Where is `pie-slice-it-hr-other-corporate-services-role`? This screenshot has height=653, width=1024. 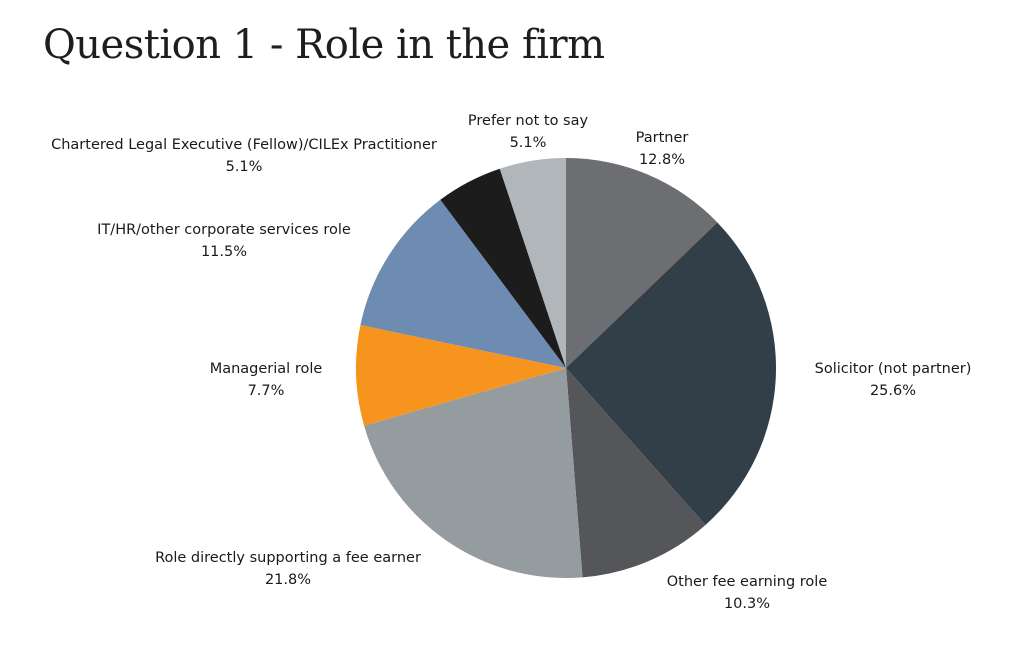
pie-slice-it-hr-other-corporate-services-role is located at coordinates (463, 283).